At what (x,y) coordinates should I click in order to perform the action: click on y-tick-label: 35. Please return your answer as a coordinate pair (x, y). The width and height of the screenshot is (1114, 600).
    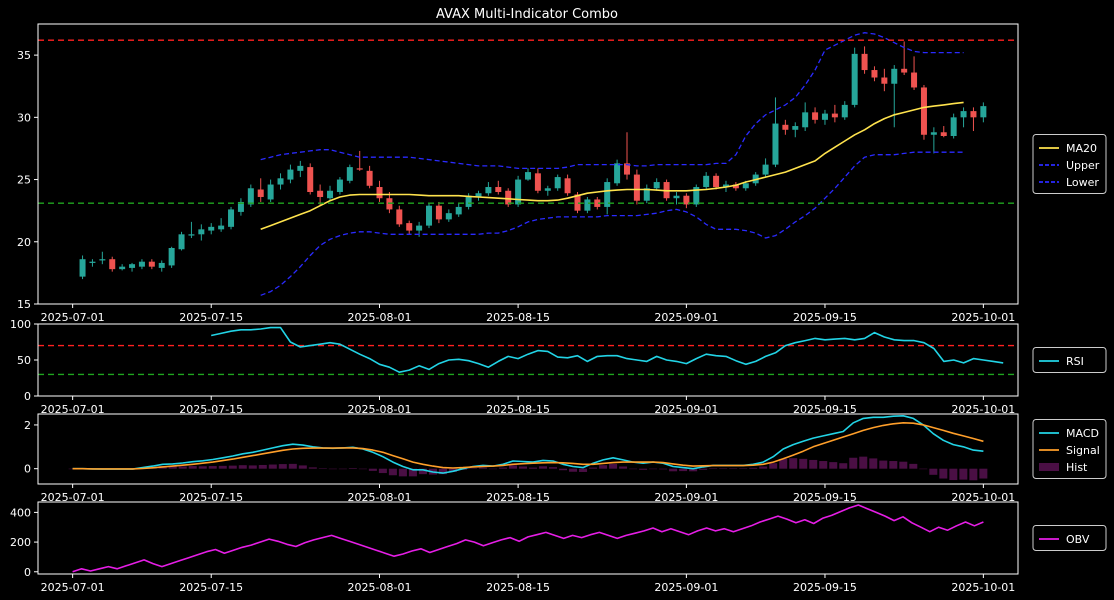
    Looking at the image, I should click on (24, 55).